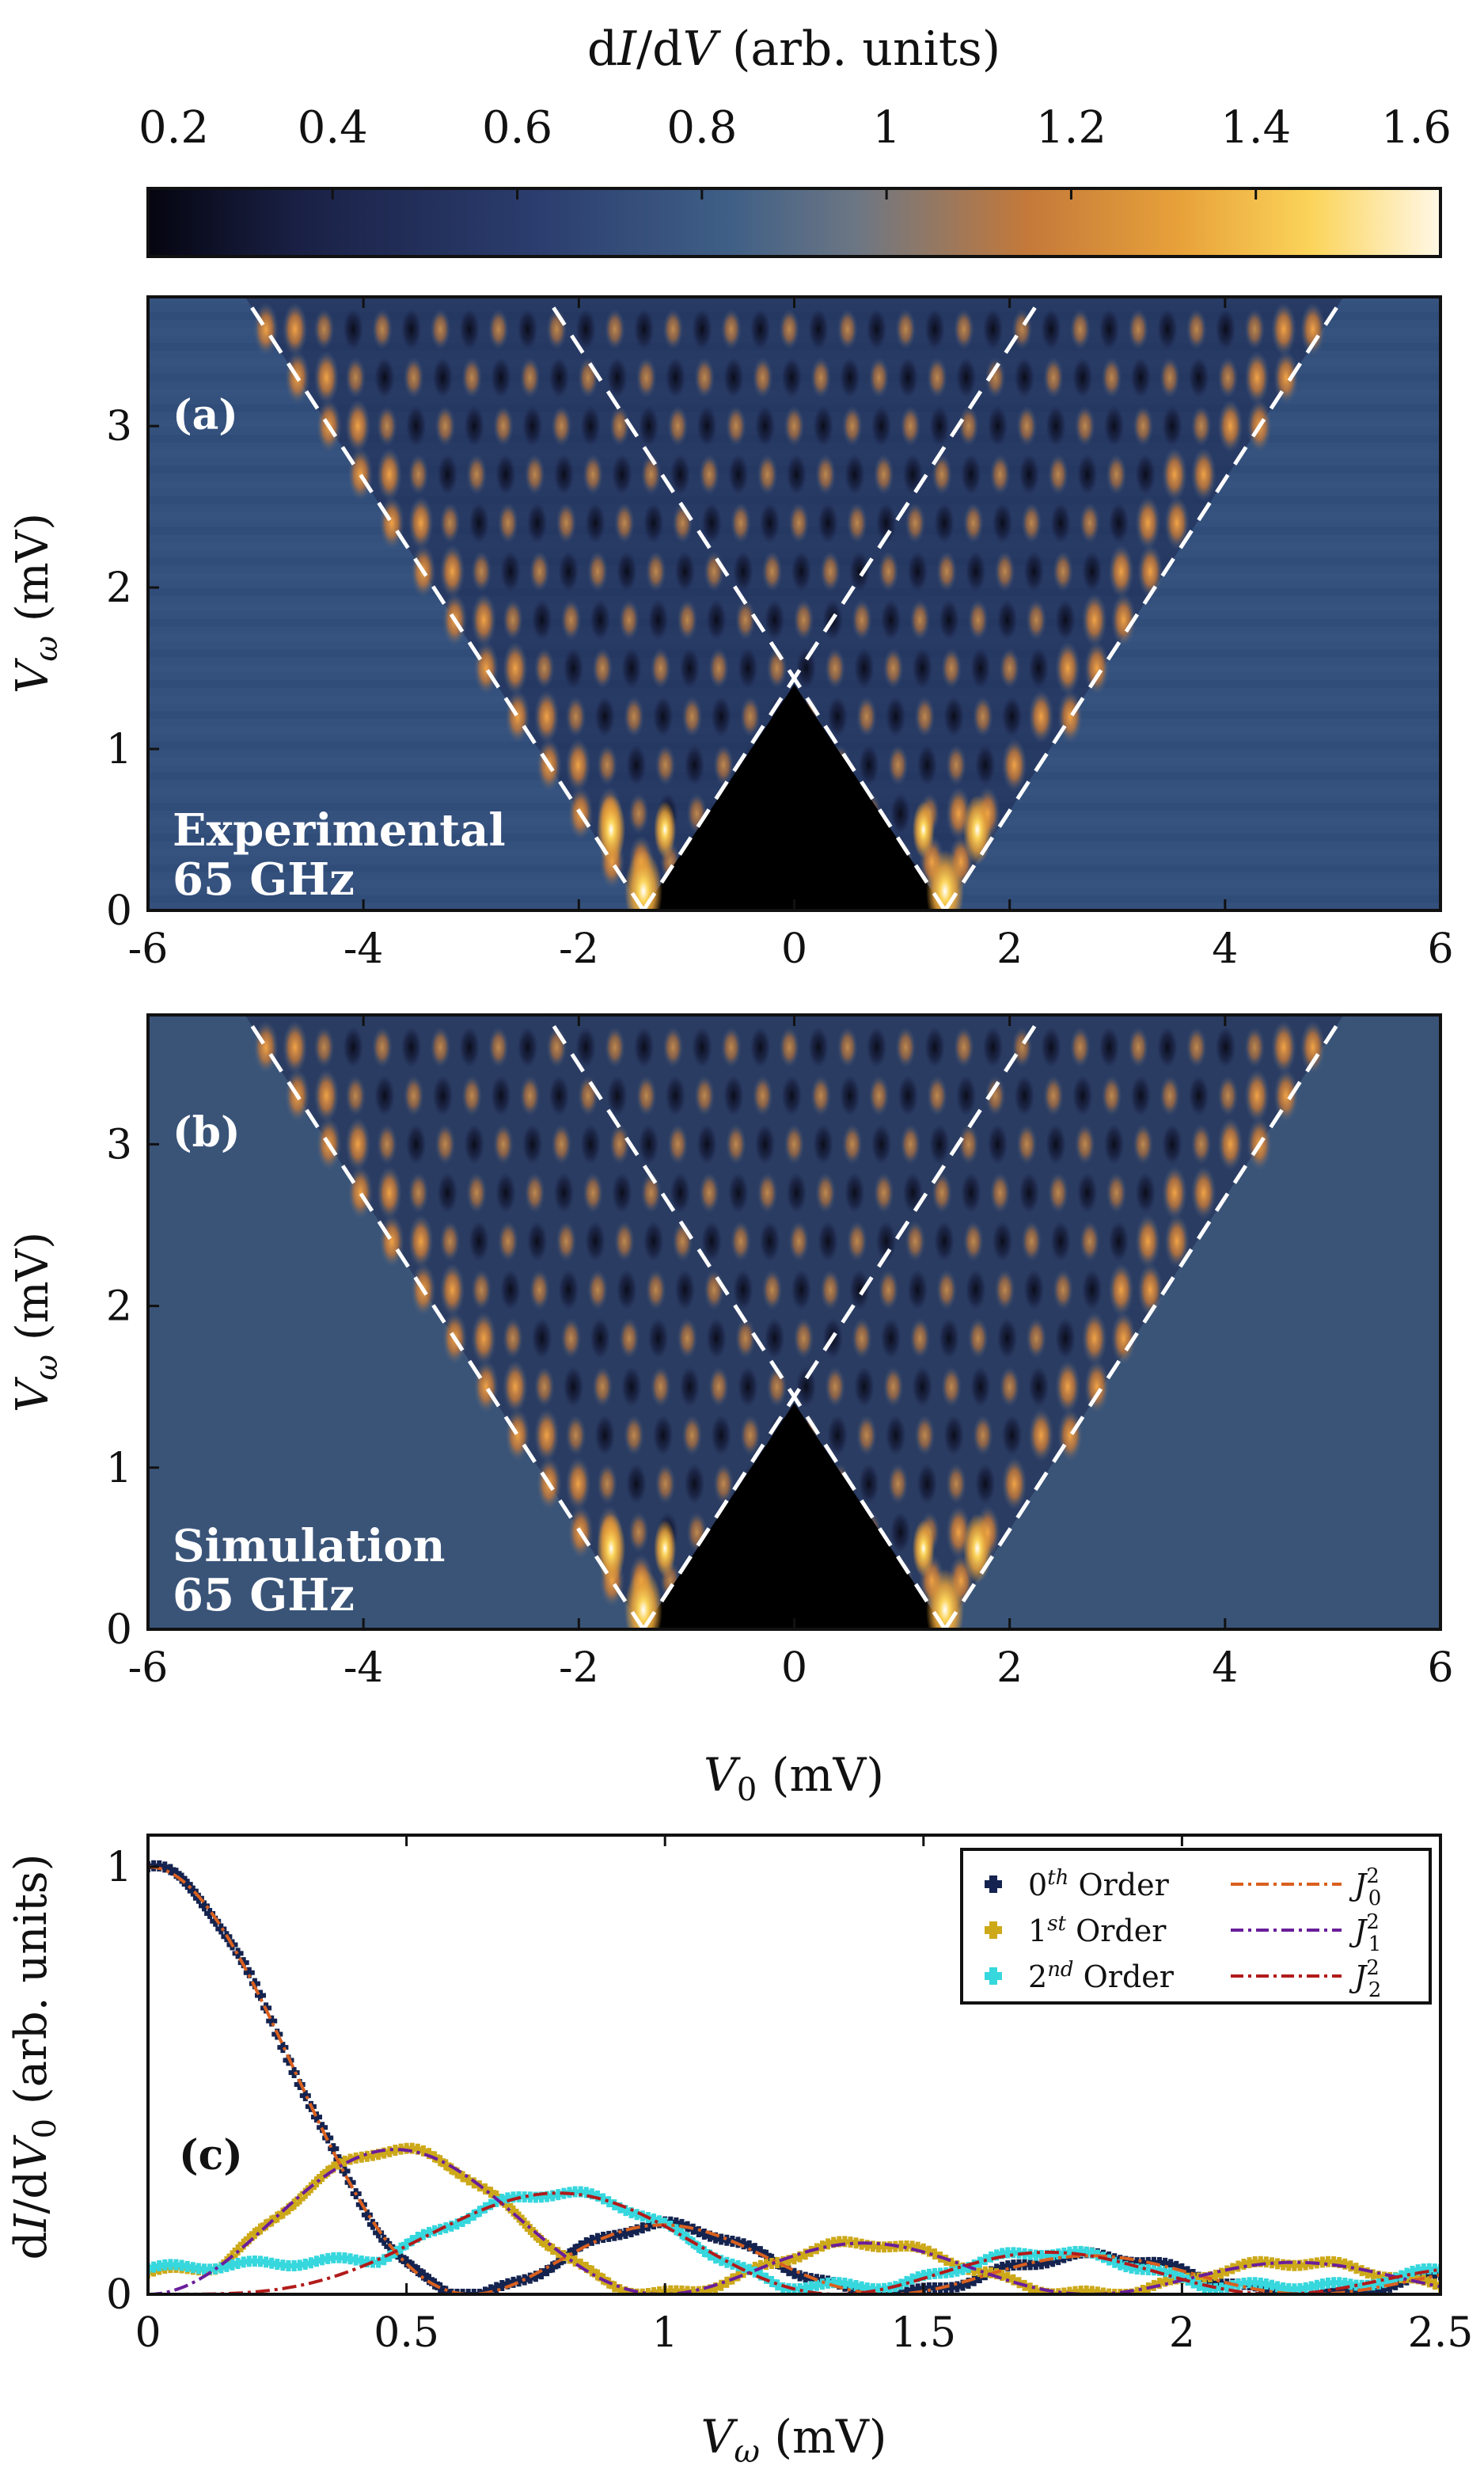 Image resolution: width=1484 pixels, height=2474 pixels. Describe the element at coordinates (1182, 2333) in the screenshot. I see `x-tick-label: 2` at that location.